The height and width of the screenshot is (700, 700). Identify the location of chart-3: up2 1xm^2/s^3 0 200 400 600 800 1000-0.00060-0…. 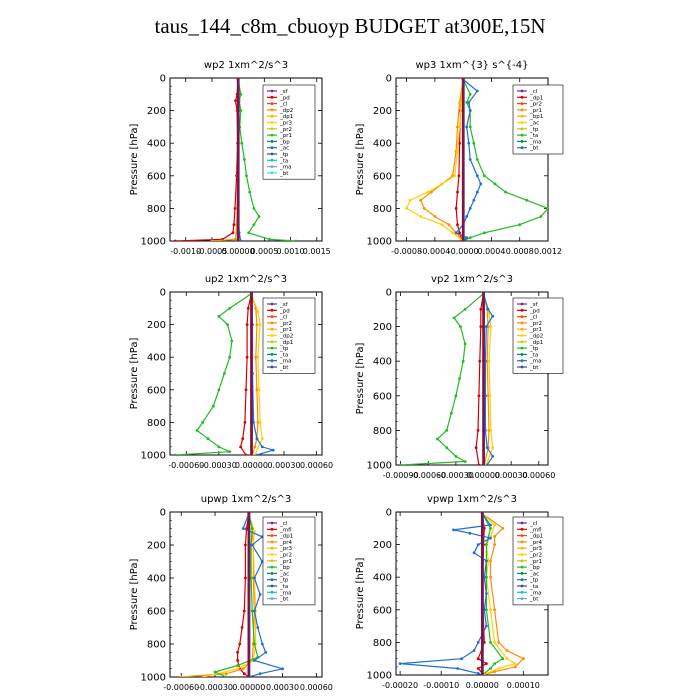
(231, 372).